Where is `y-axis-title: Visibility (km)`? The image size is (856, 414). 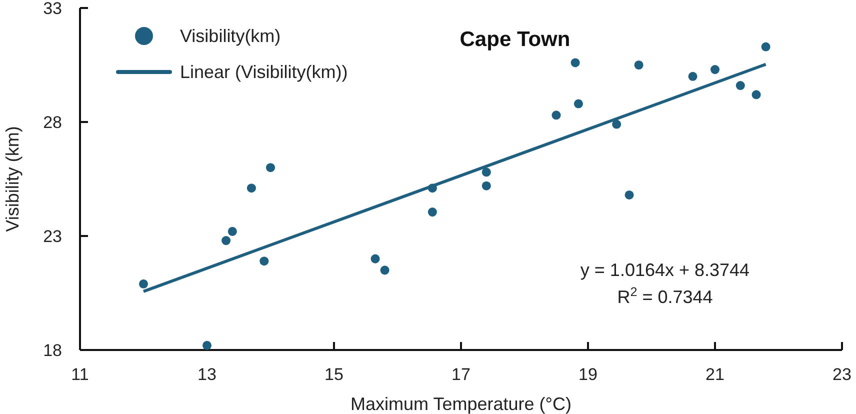 y-axis-title: Visibility (km) is located at coordinates (12, 179).